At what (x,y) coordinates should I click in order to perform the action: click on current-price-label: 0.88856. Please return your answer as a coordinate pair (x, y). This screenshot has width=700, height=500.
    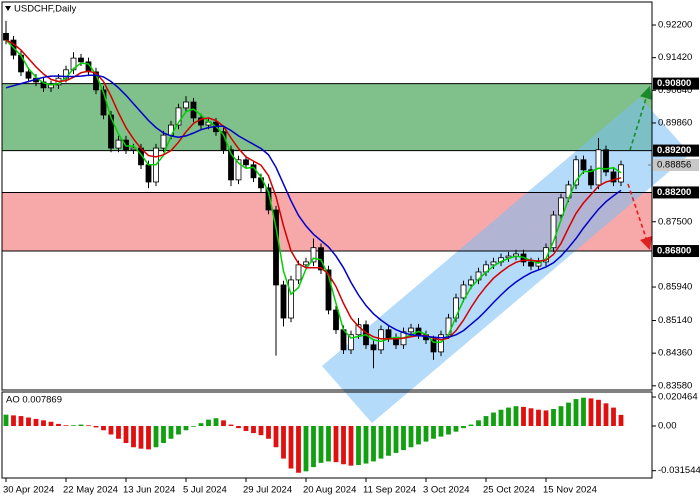
    Looking at the image, I should click on (674, 165).